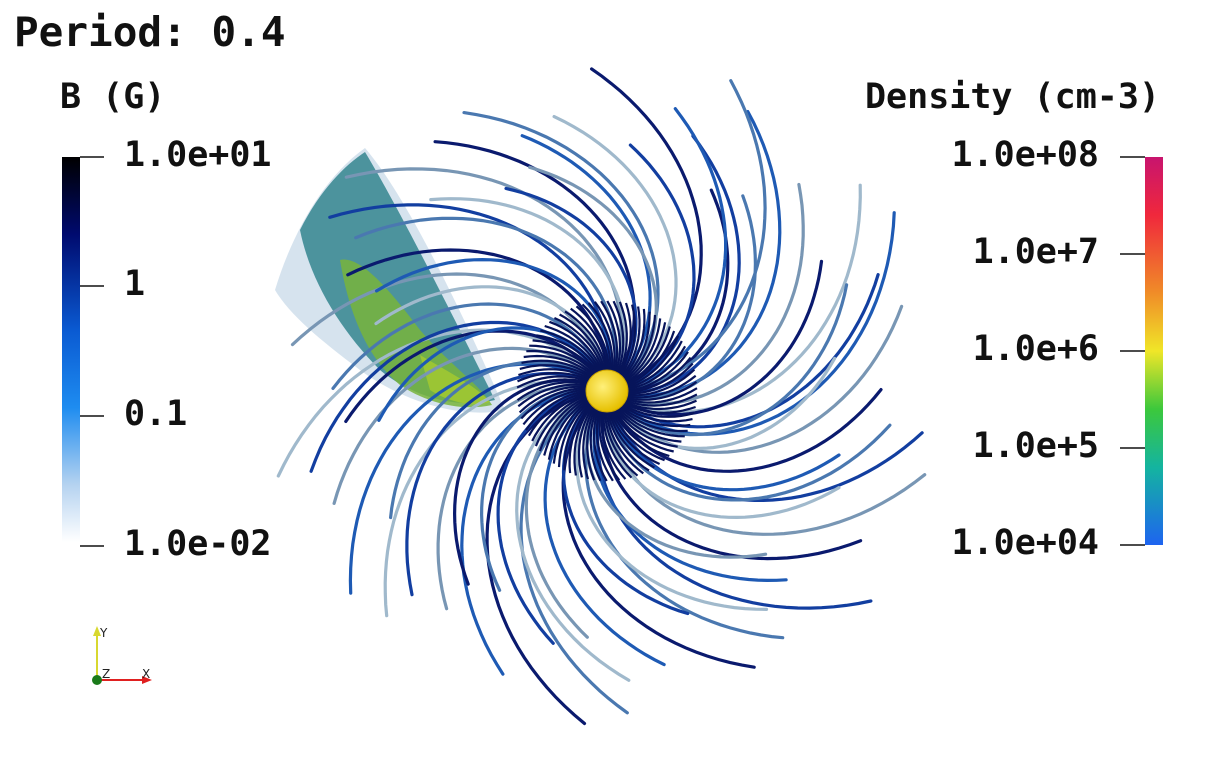  I want to click on axes-triad: Y Z X, so click(122, 655).